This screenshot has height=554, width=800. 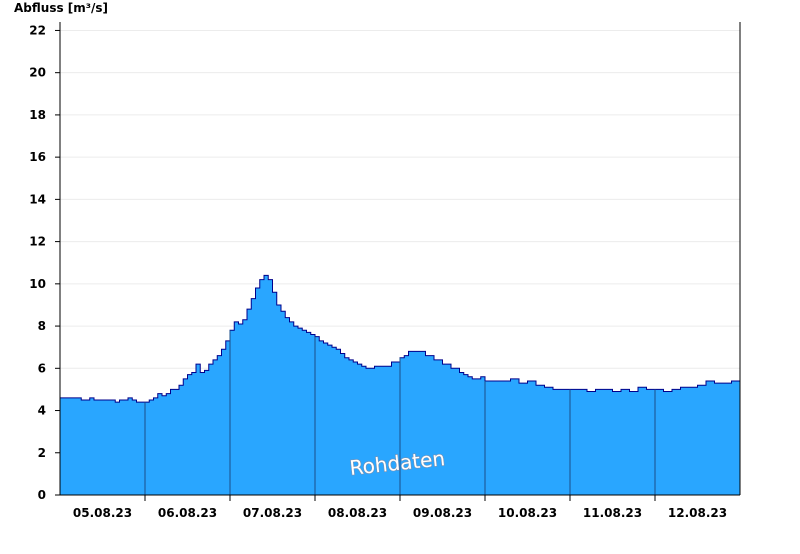 I want to click on x-tick-label: 10.08.23, so click(x=527, y=513).